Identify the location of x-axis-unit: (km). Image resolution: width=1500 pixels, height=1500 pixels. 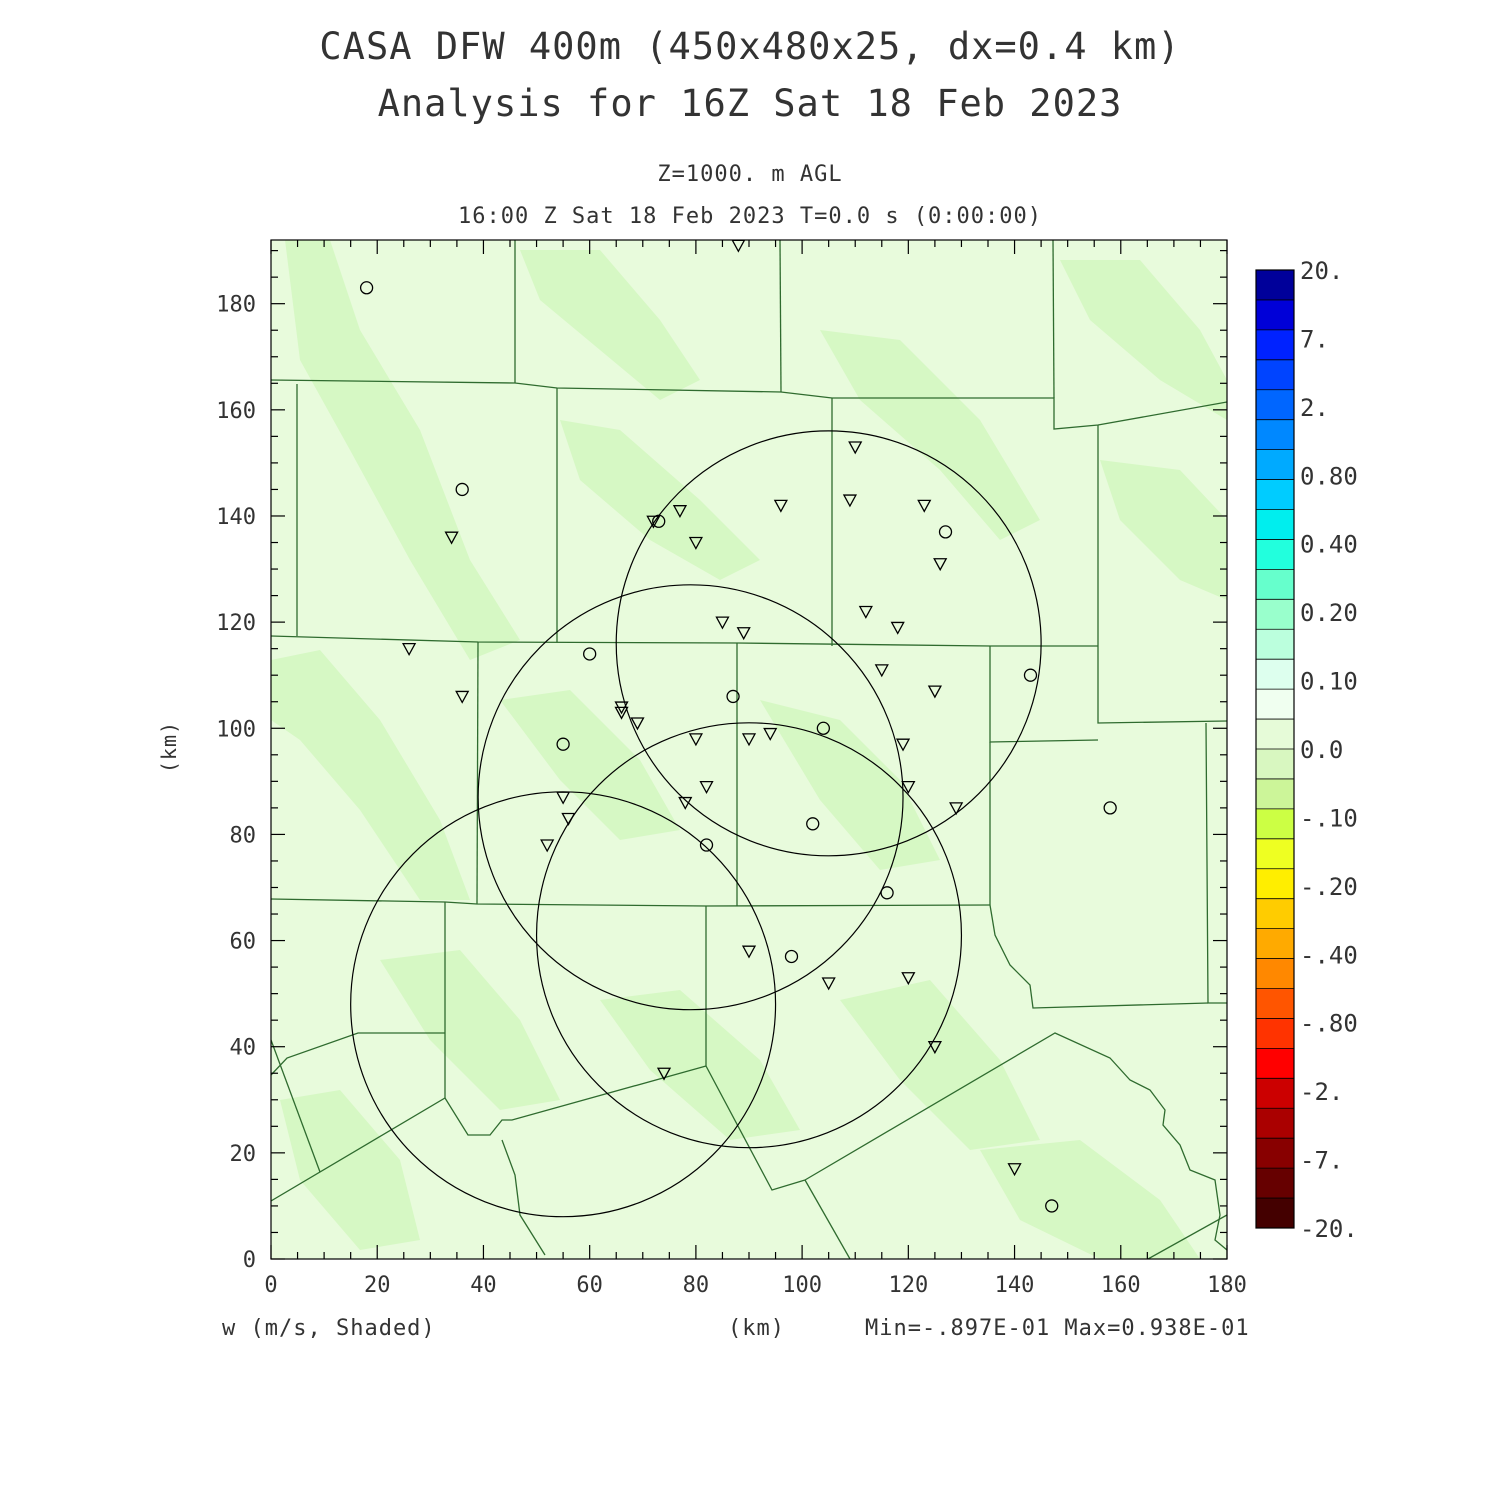
(756, 1328).